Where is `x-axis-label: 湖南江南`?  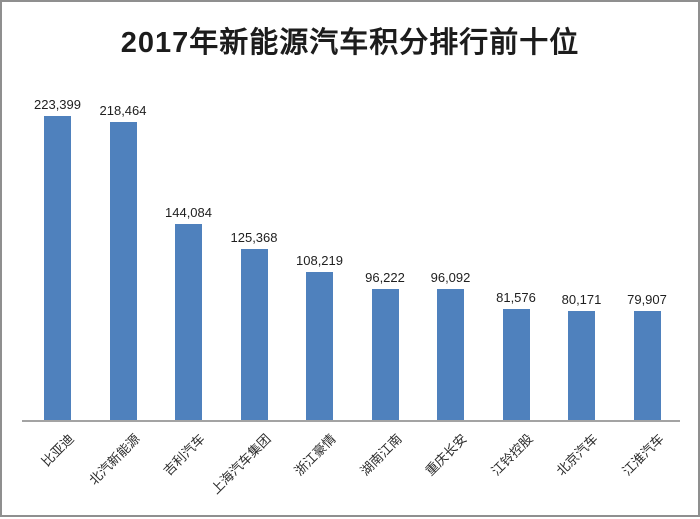 x-axis-label: 湖南江南 is located at coordinates (381, 455).